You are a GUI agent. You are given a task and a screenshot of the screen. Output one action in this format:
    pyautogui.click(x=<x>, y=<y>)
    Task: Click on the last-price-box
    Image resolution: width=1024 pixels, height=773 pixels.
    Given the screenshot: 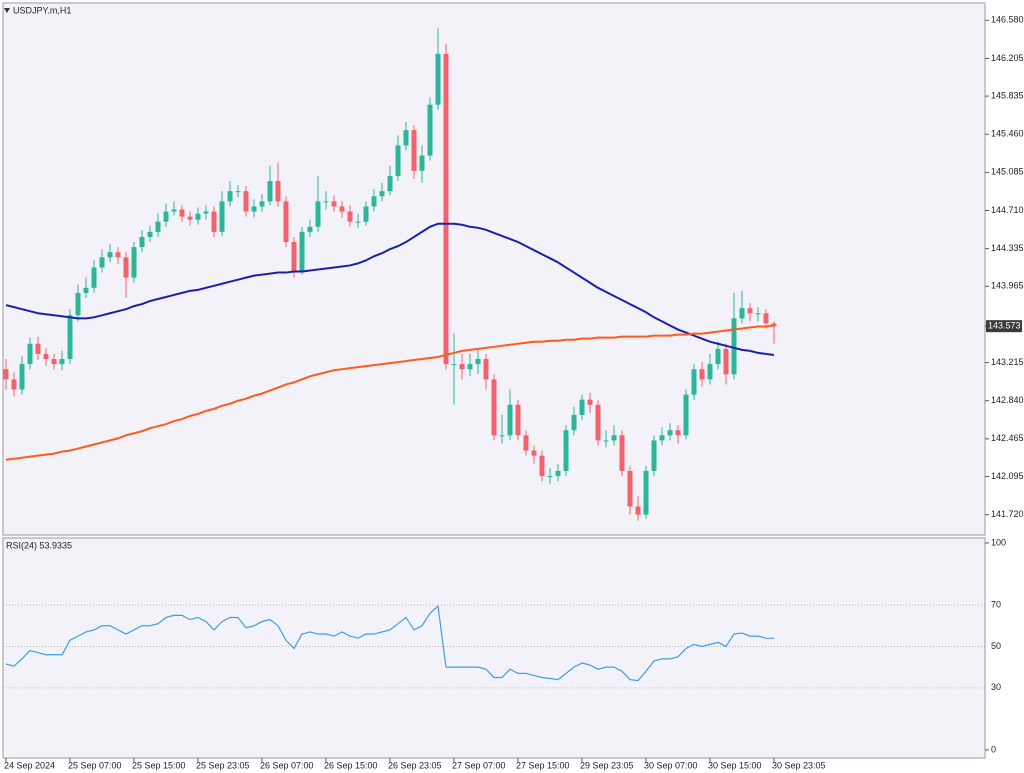 What is the action you would take?
    pyautogui.click(x=1004, y=326)
    